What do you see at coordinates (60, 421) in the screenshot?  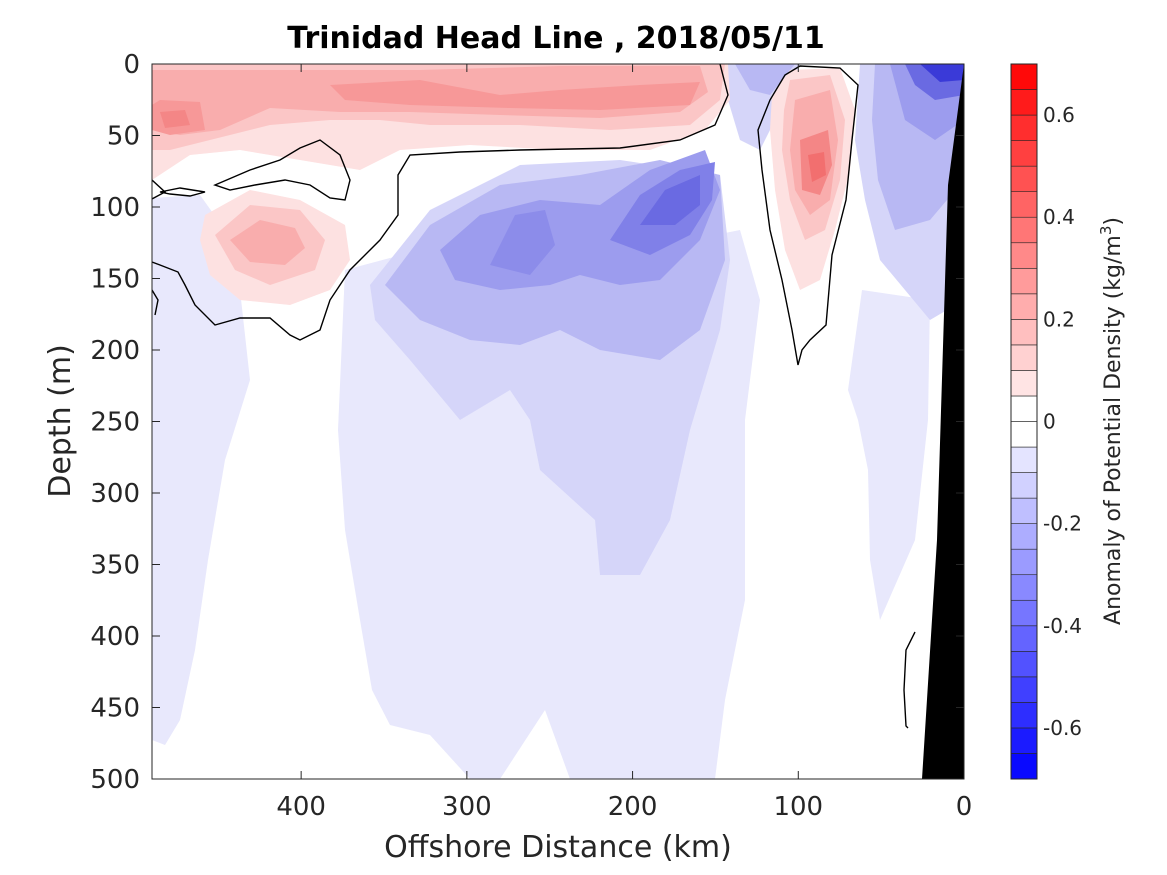 I see `y-axis-label: Depth (m)` at bounding box center [60, 421].